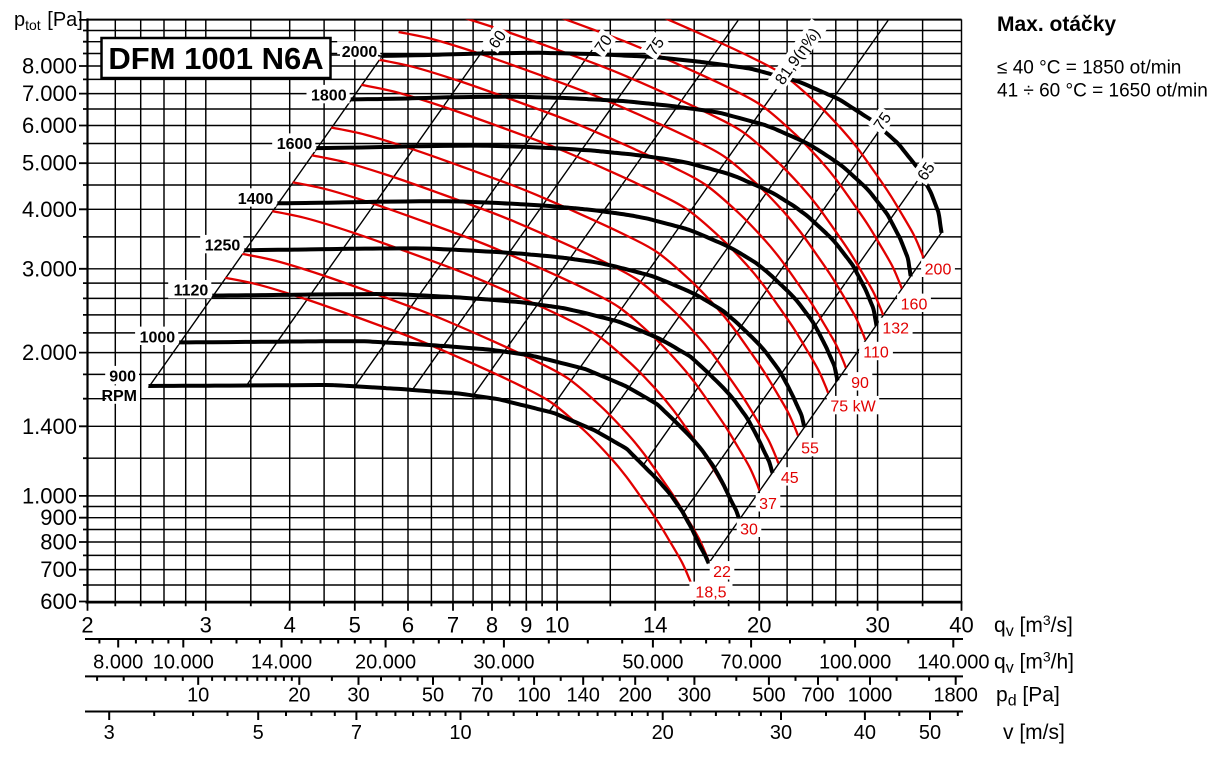 This screenshot has width=1227, height=766. I want to click on svg-text: 1.400, so click(49, 426).